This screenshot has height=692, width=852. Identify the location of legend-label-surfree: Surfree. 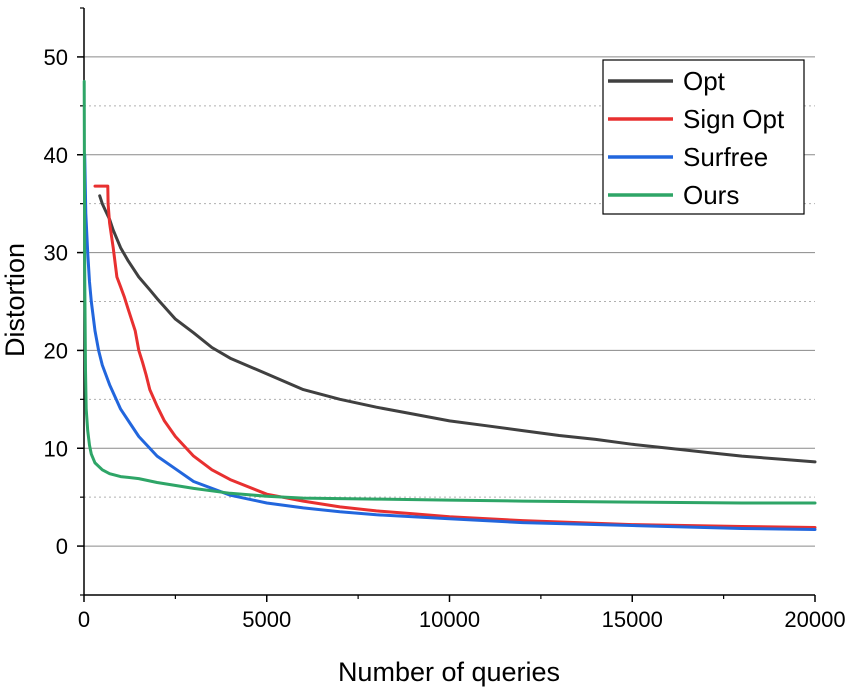
(725, 157).